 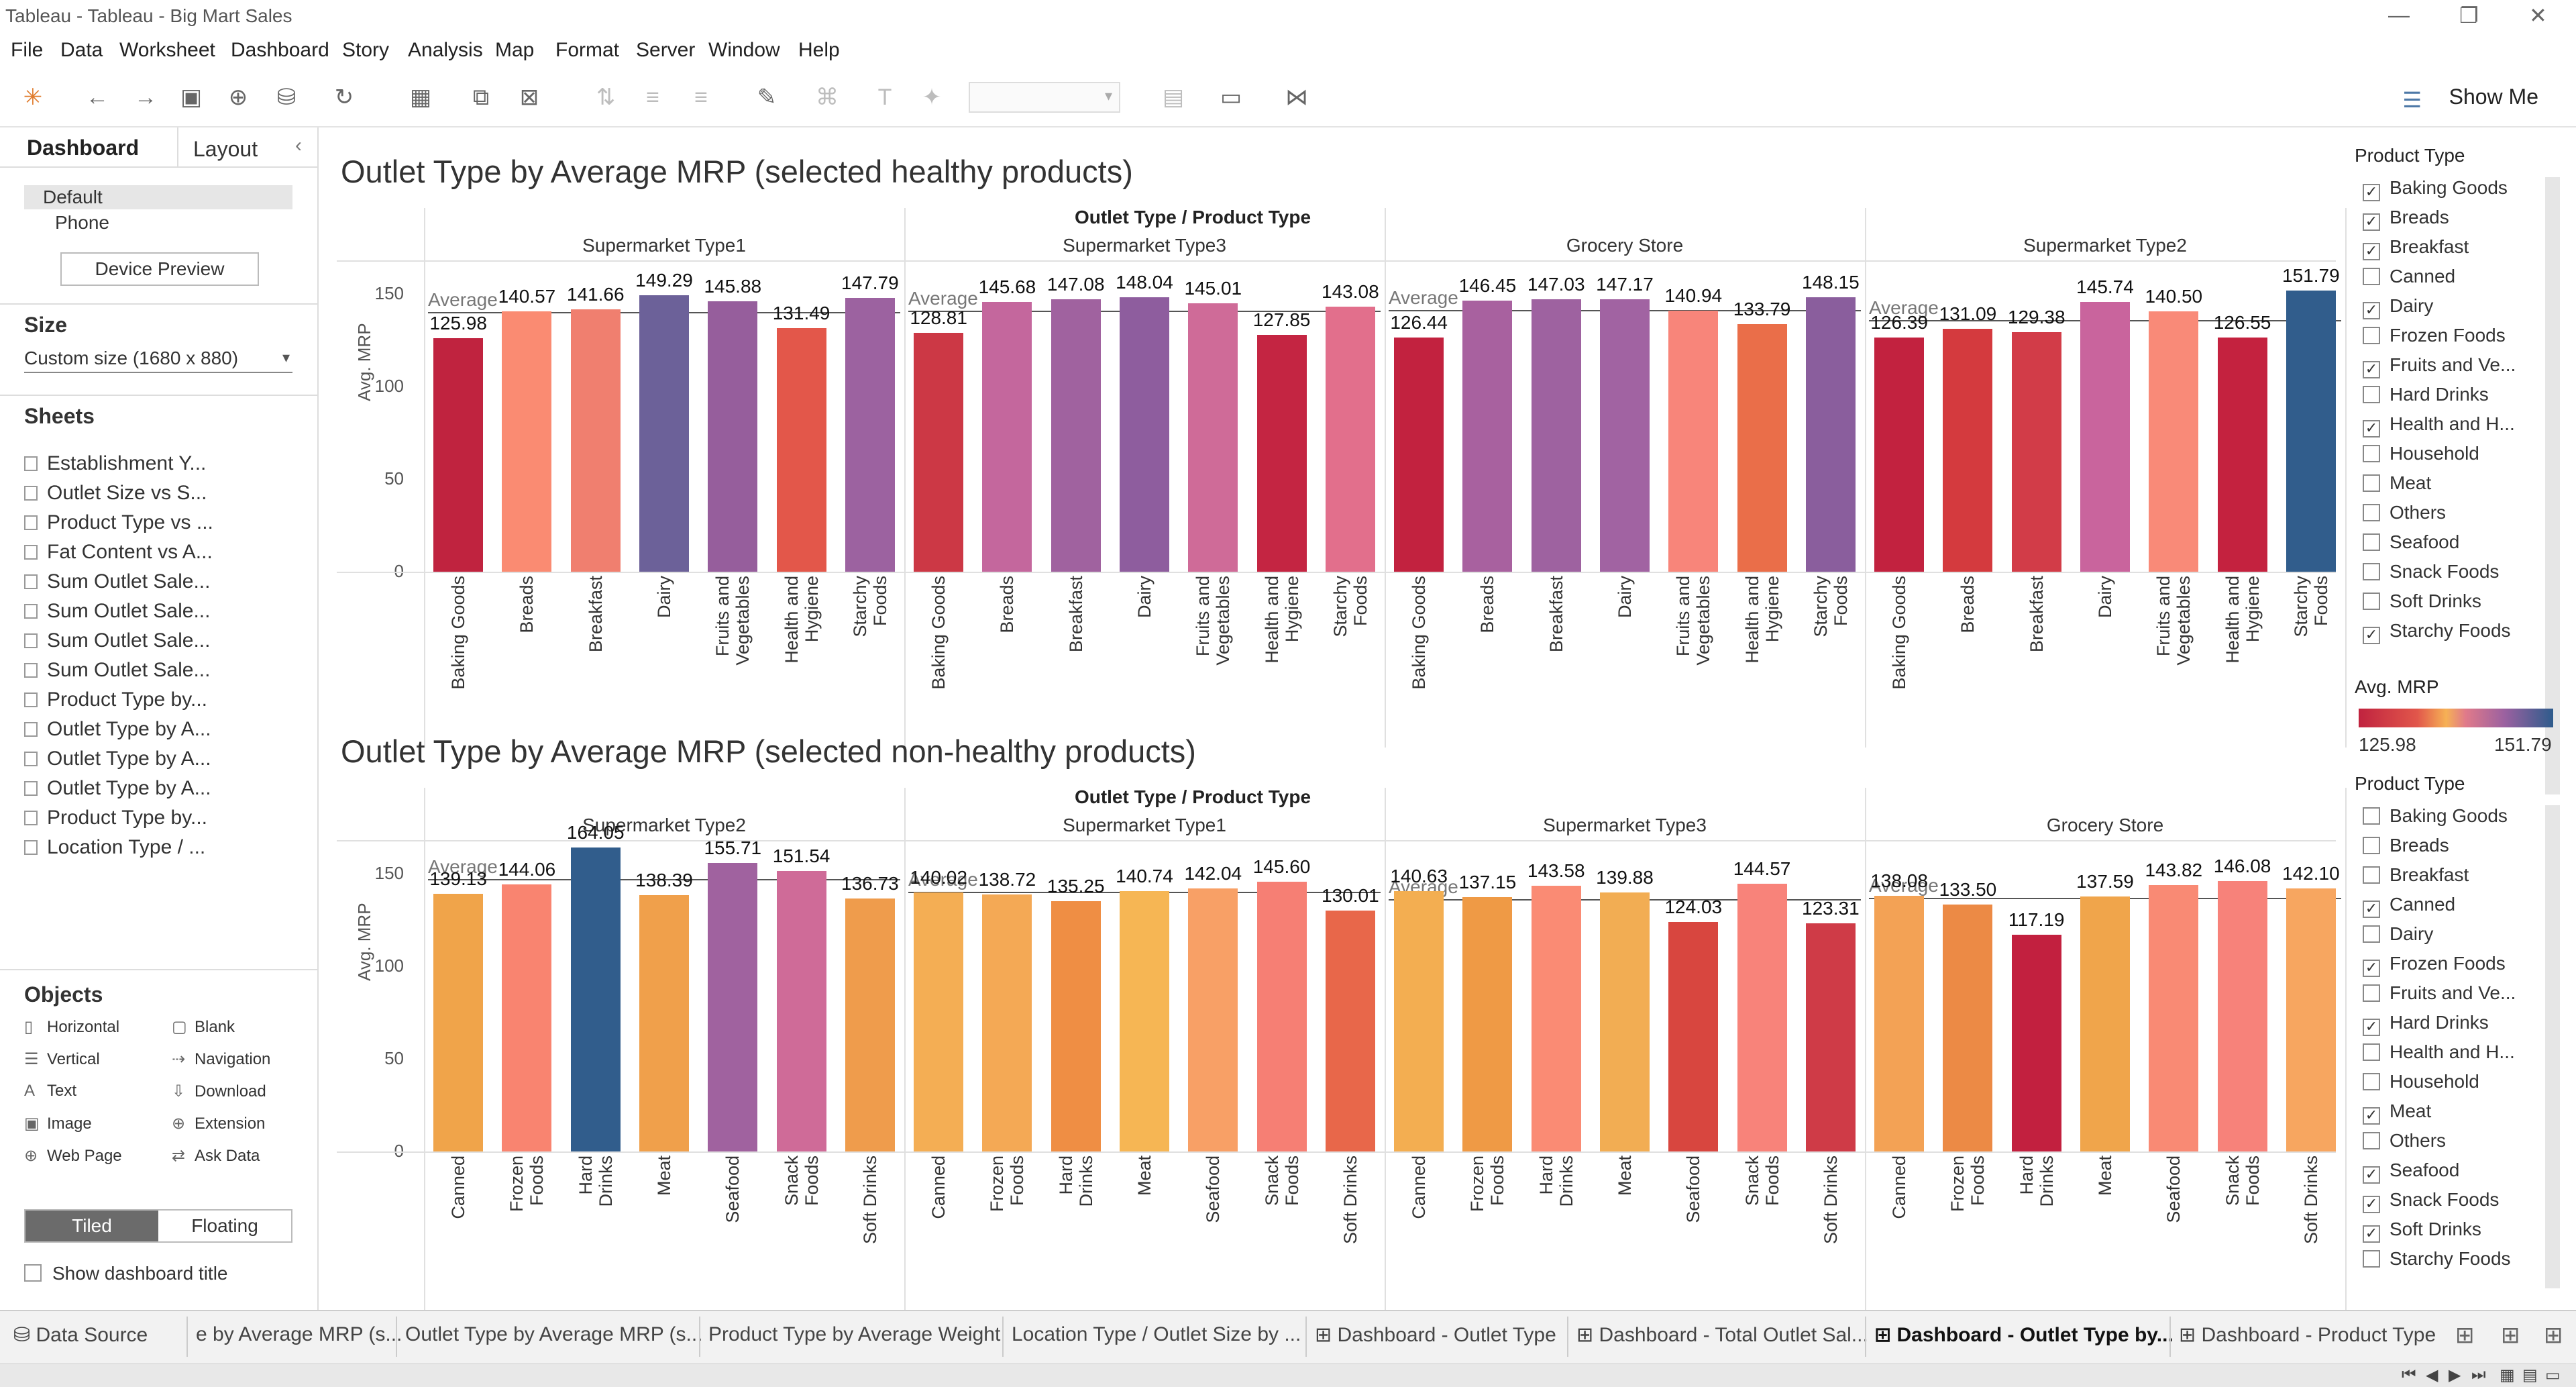 I want to click on filter-item: ✓ Seafood, so click(x=2411, y=1172).